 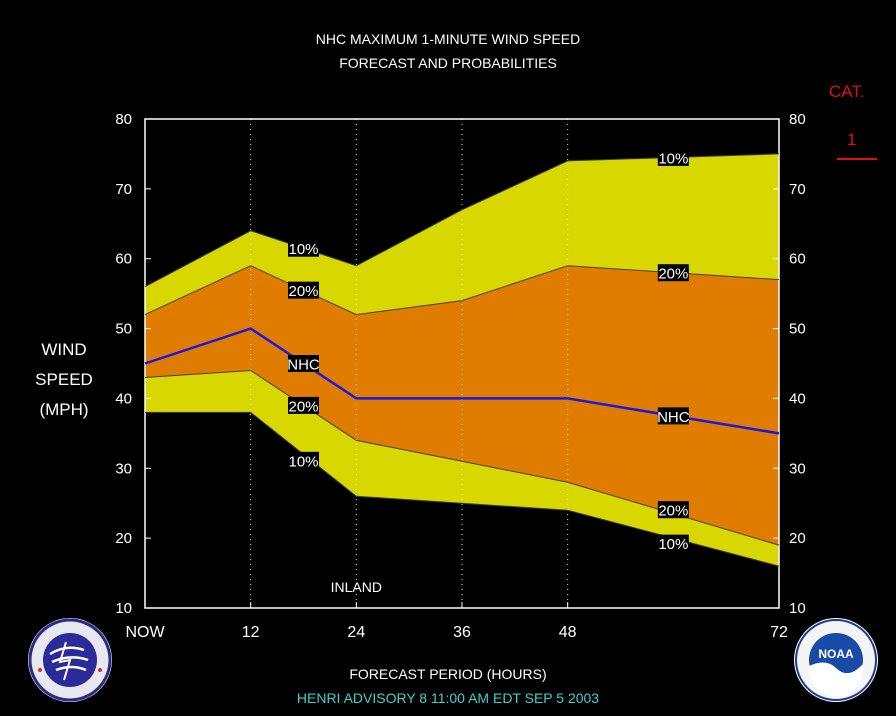 What do you see at coordinates (123, 119) in the screenshot?
I see `y-tick-label-left: 80` at bounding box center [123, 119].